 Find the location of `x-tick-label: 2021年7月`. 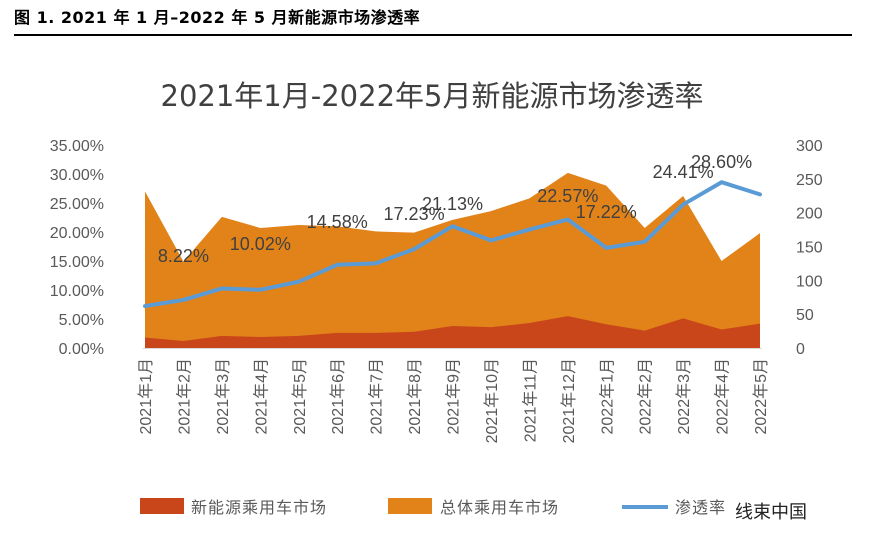

x-tick-label: 2021年7月 is located at coordinates (377, 396).